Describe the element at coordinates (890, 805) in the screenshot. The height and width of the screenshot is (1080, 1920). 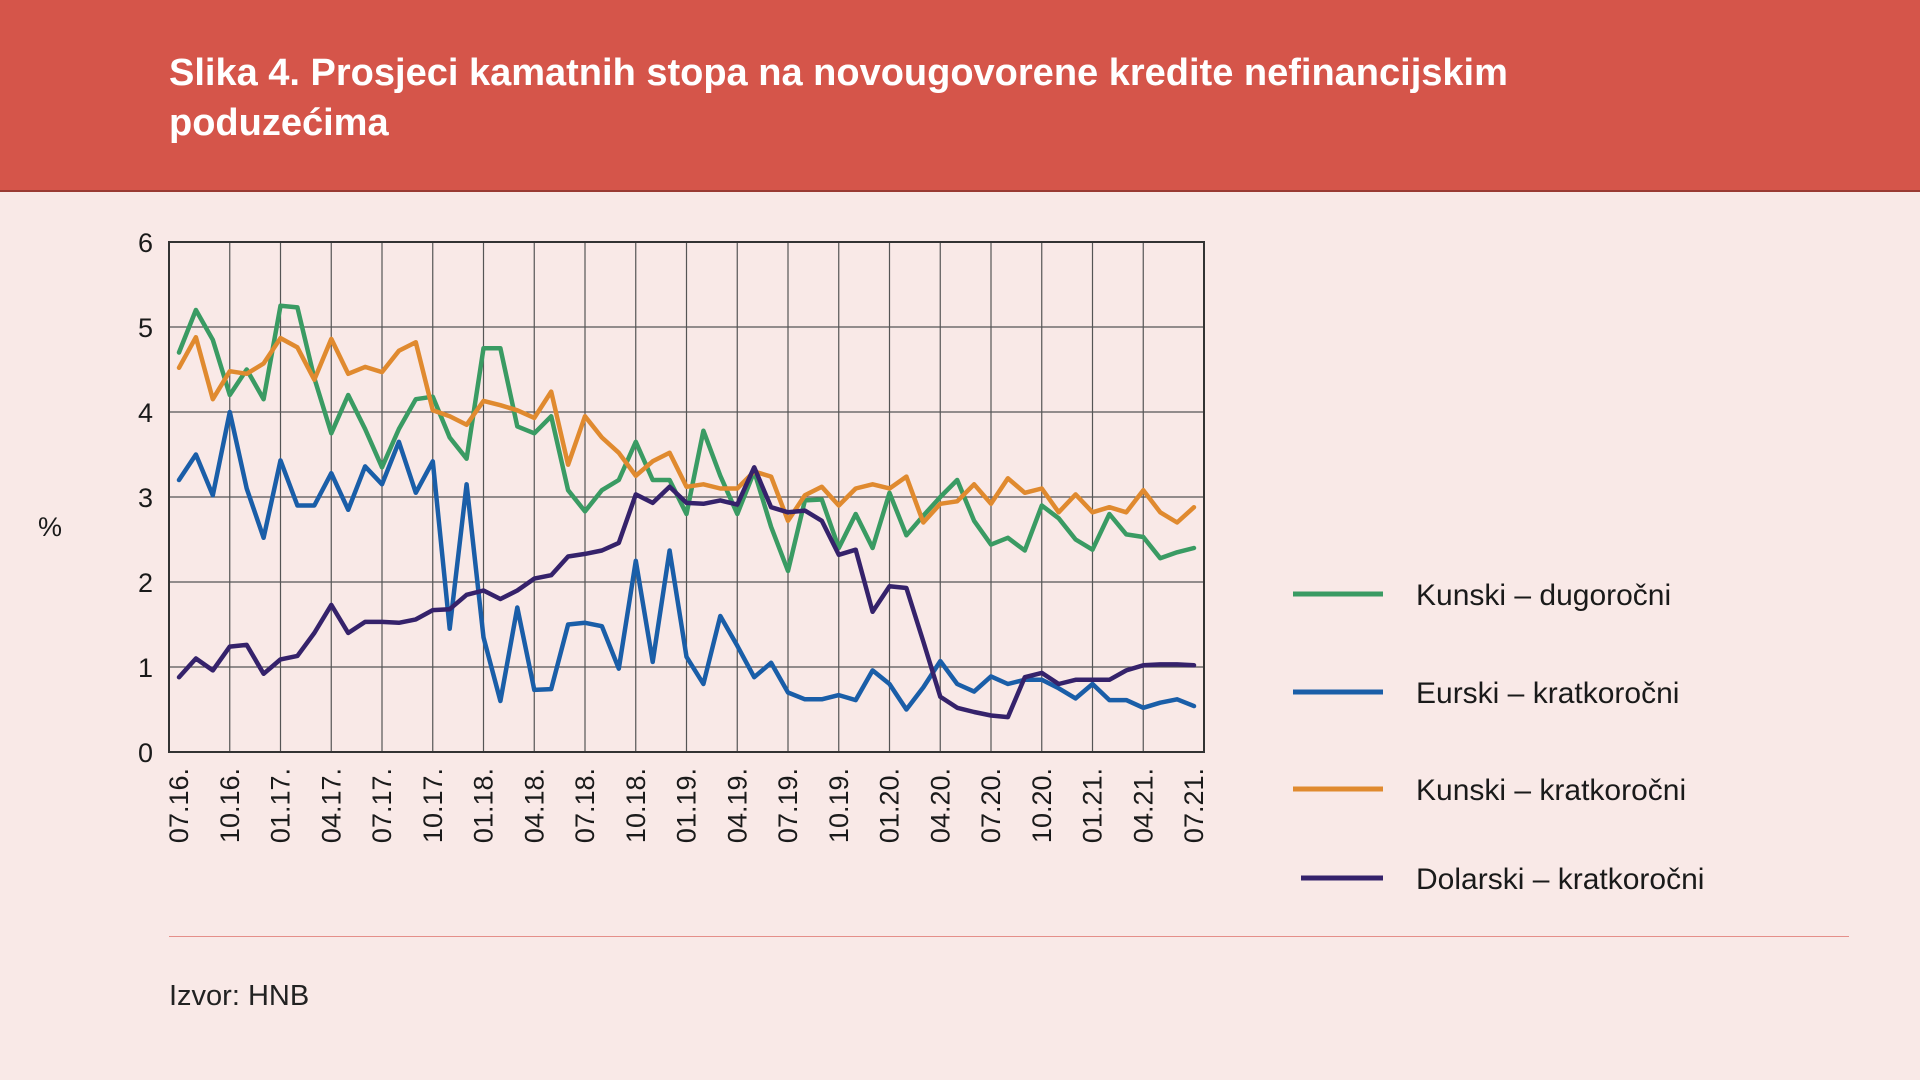
I see `x-tick-label: 01.20.` at that location.